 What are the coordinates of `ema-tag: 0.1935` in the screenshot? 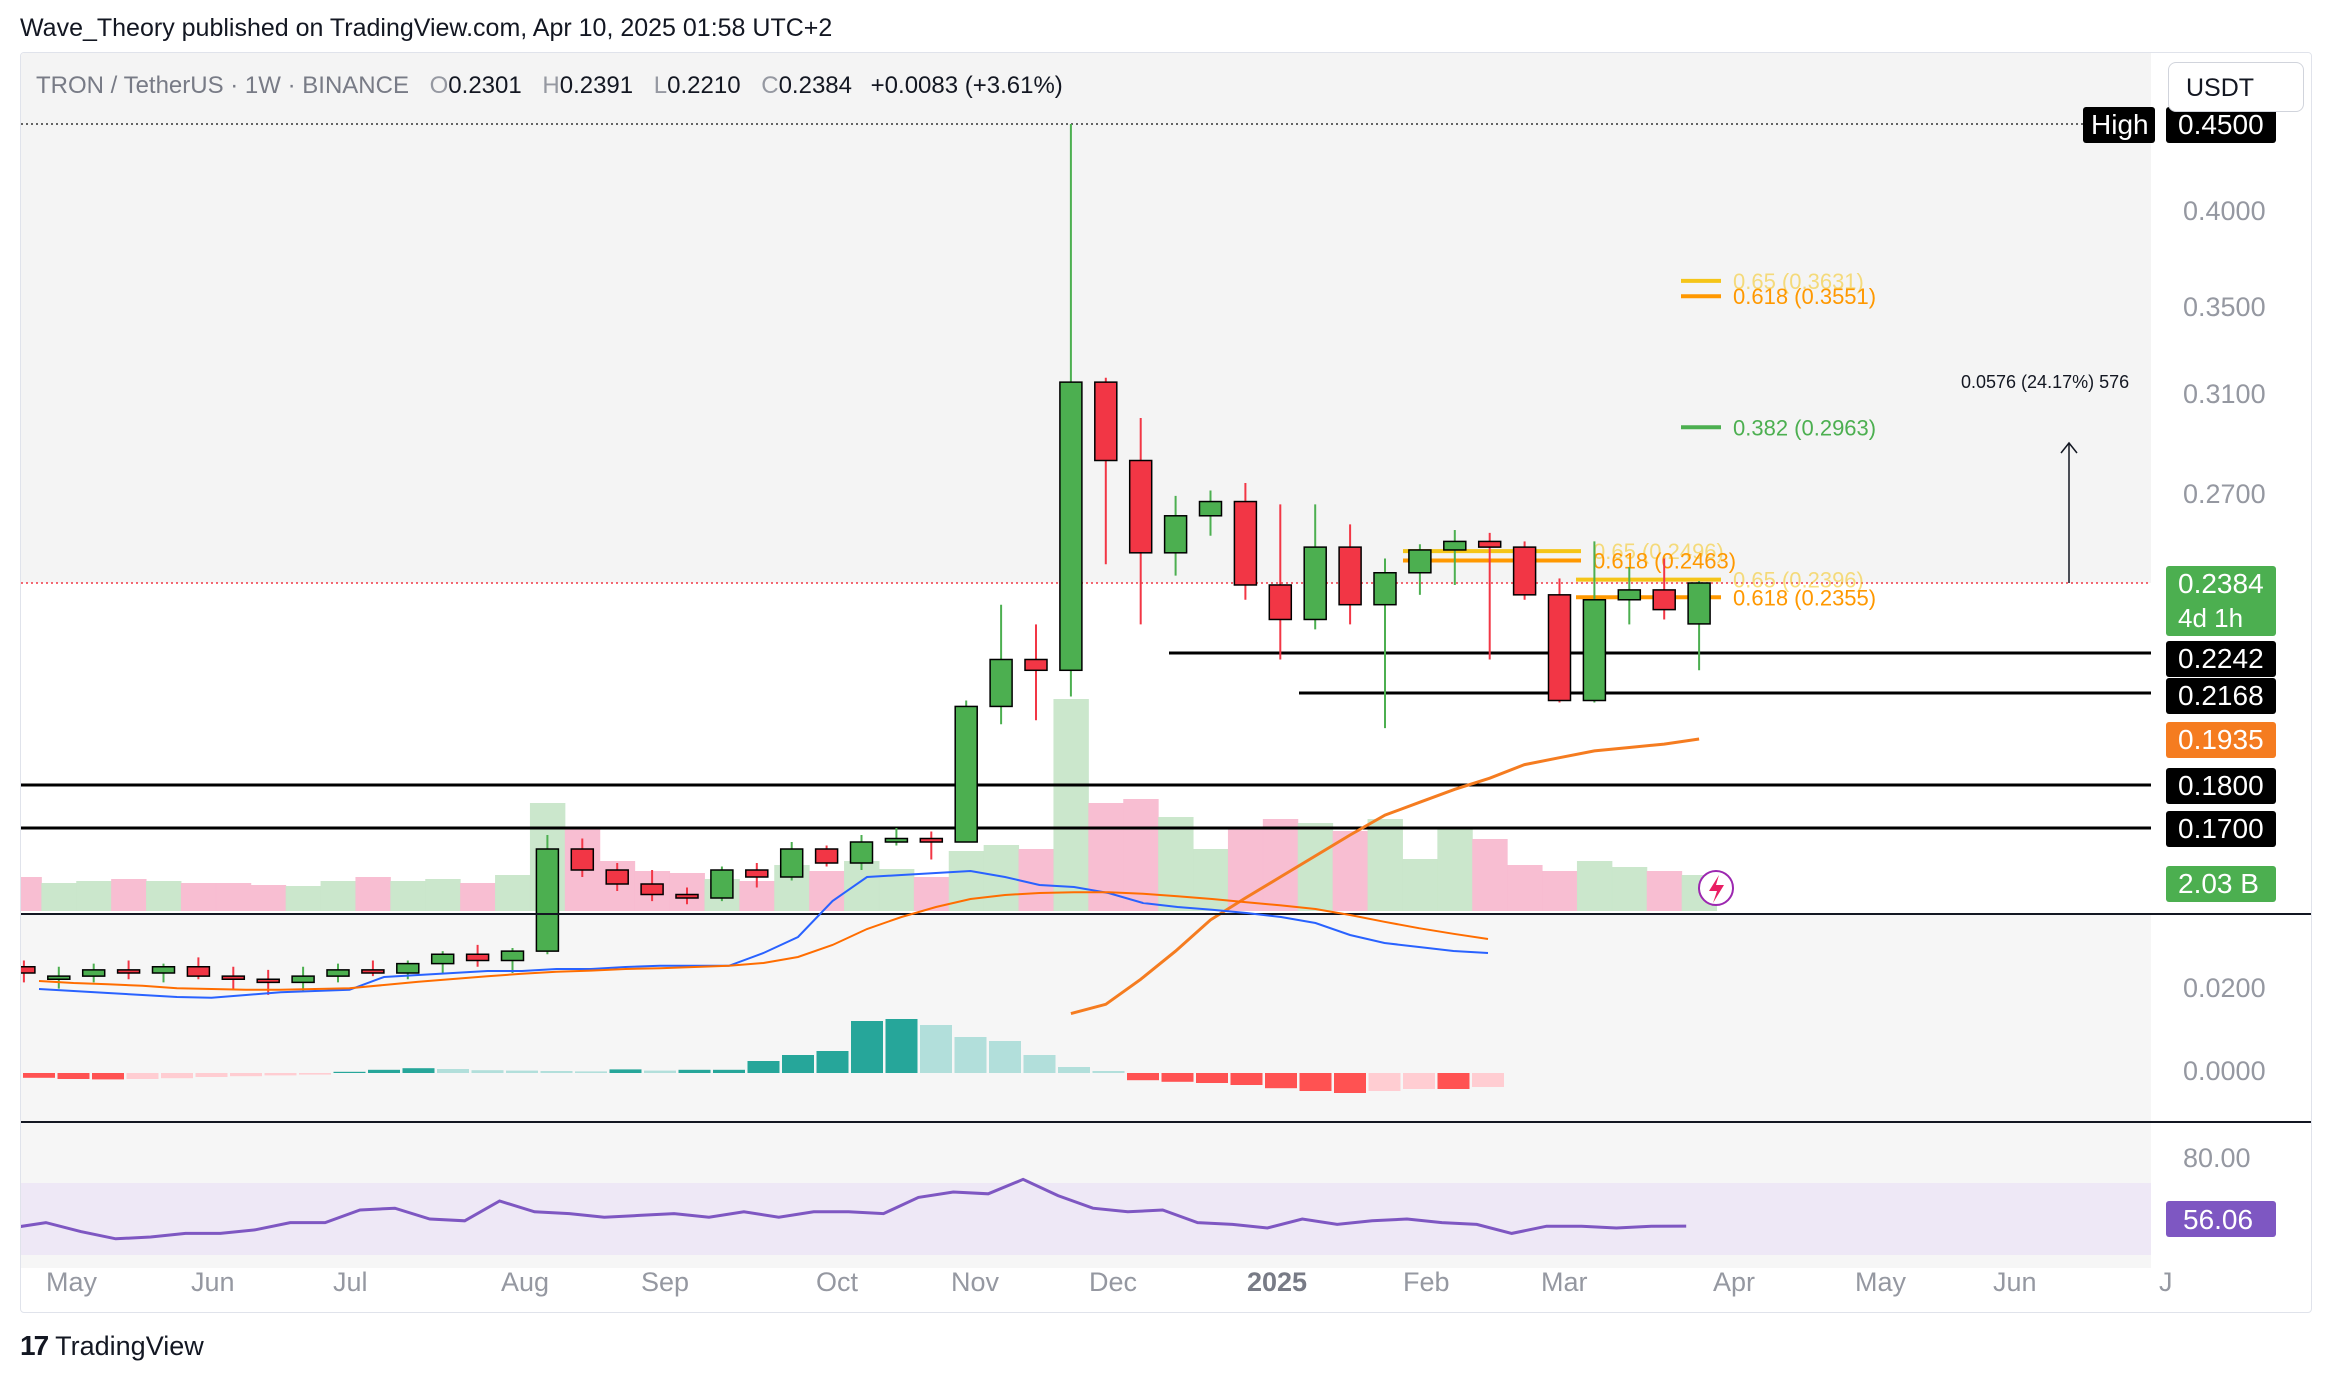 It's located at (2221, 740).